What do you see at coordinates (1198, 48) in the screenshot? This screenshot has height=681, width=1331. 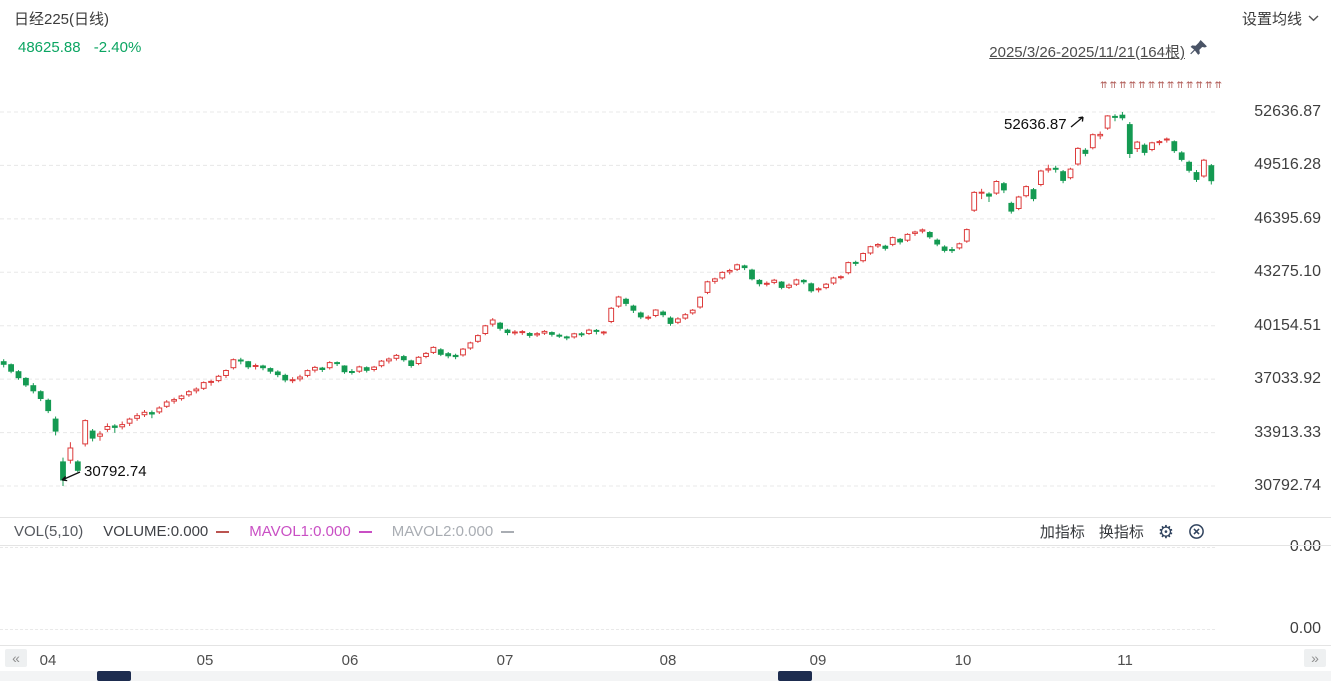 I see `pin-icon` at bounding box center [1198, 48].